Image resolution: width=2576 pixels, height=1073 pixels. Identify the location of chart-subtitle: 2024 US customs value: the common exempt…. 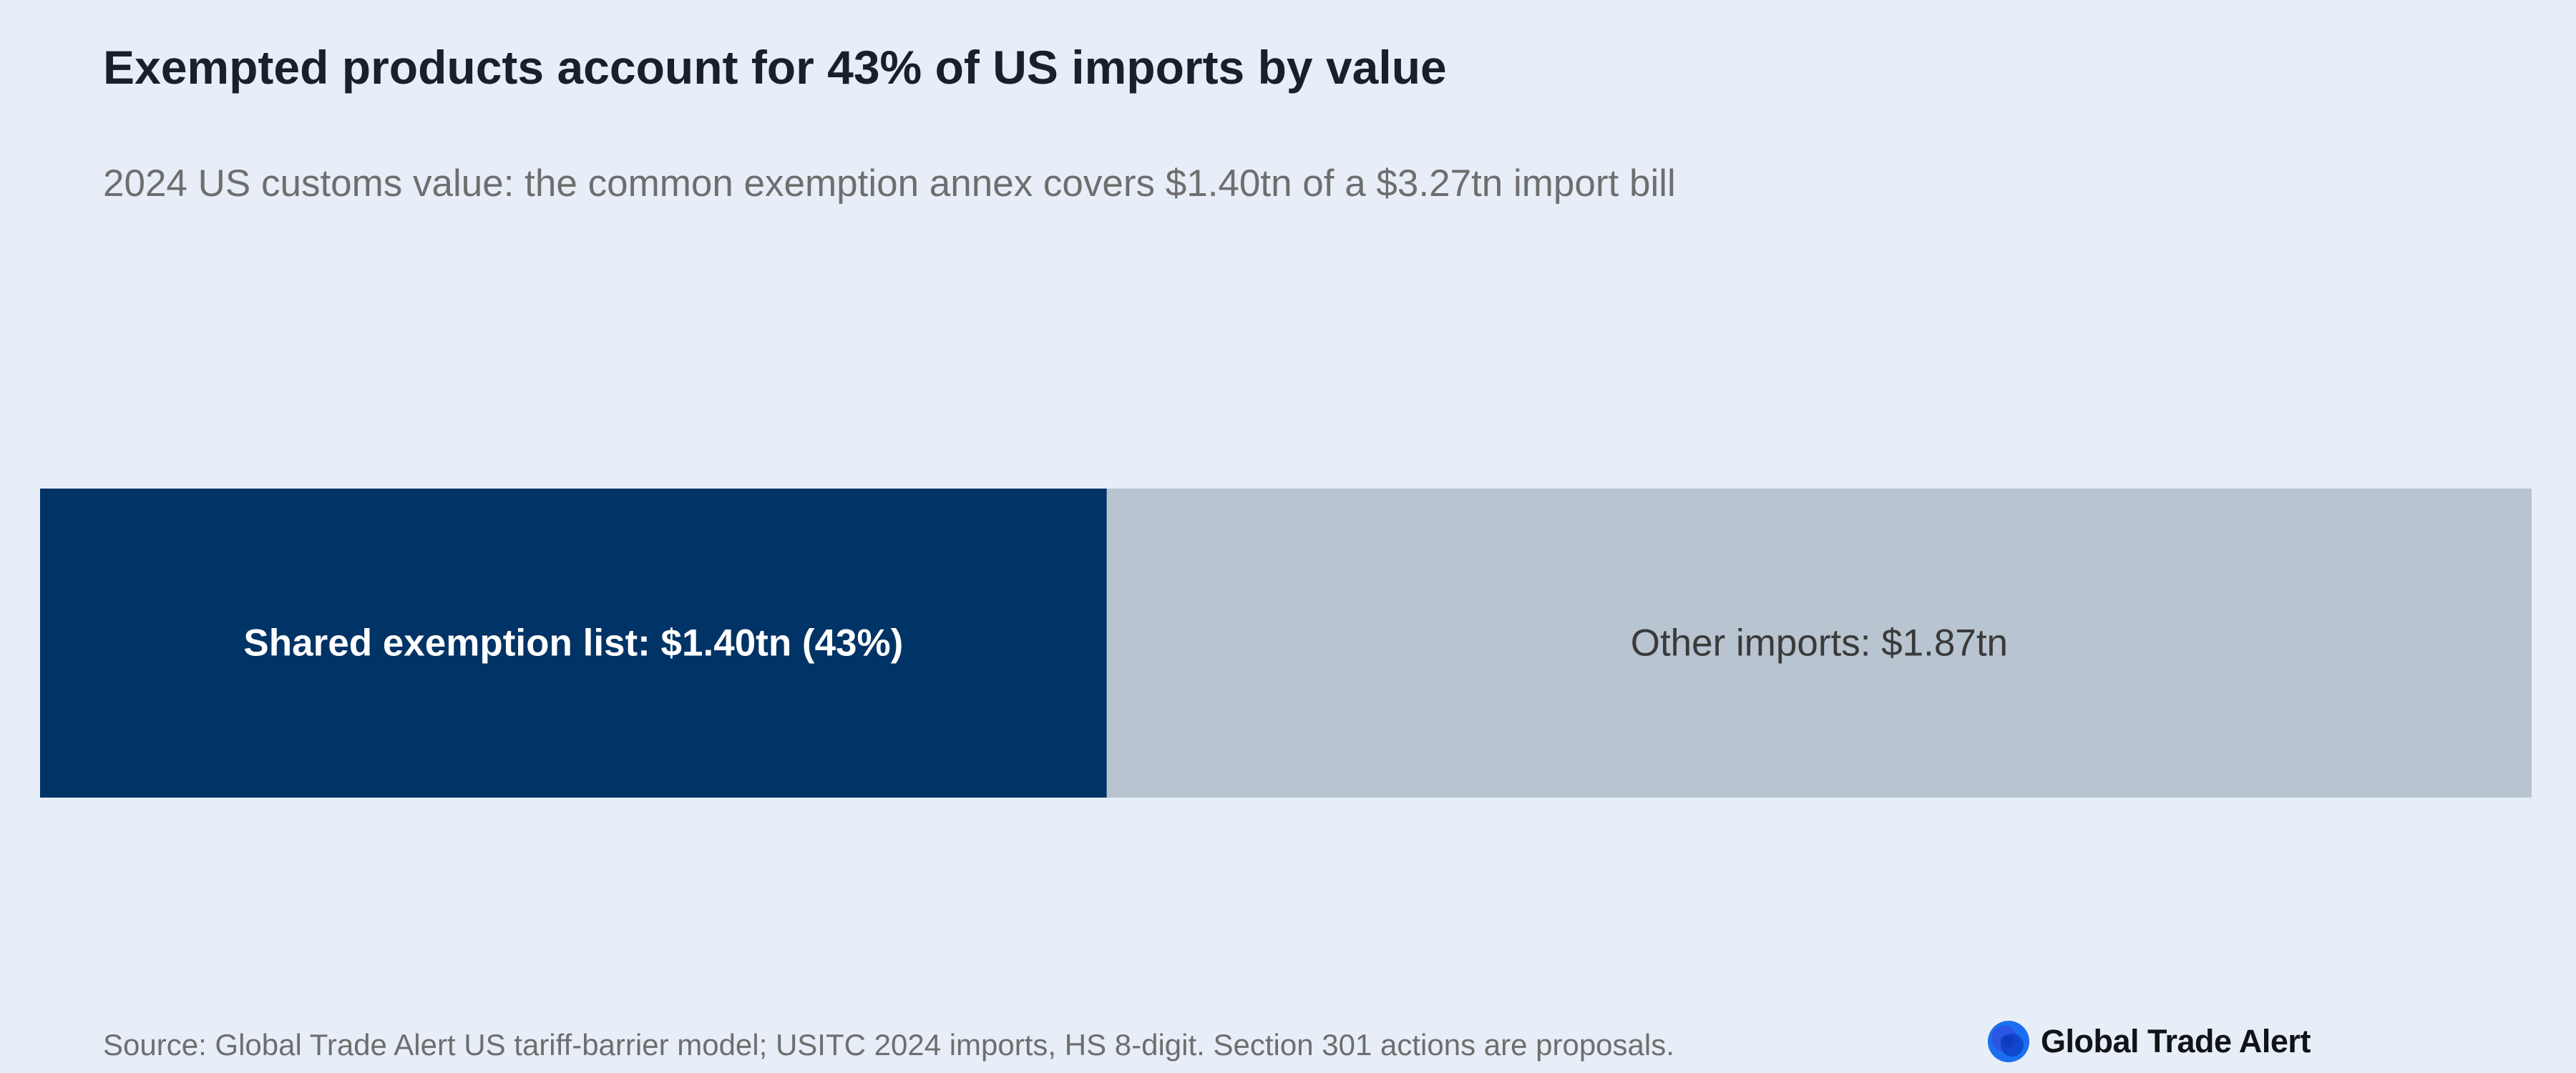
(889, 183).